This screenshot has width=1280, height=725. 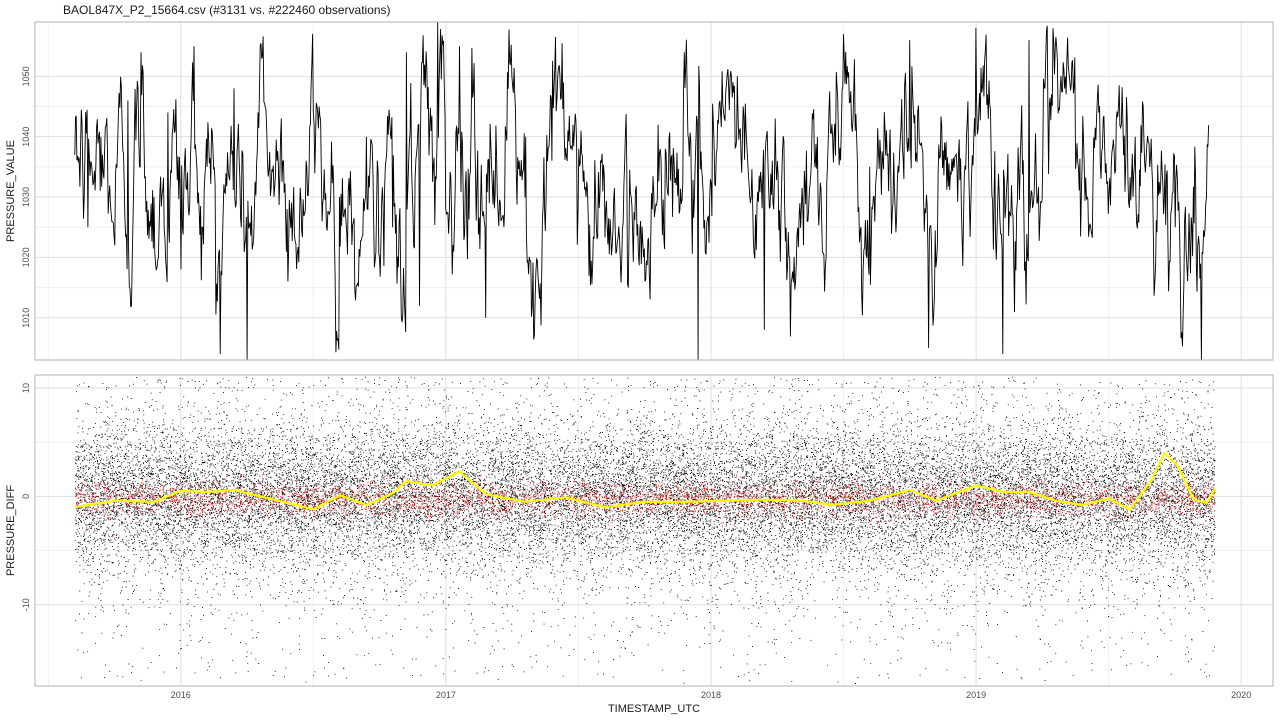 I want to click on top-y-tick-label: 1010, so click(x=26, y=318).